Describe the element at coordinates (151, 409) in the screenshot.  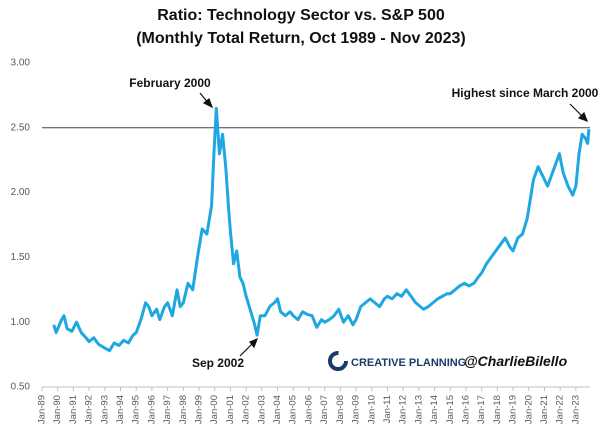
I see `x-tick-label: Jan-96` at that location.